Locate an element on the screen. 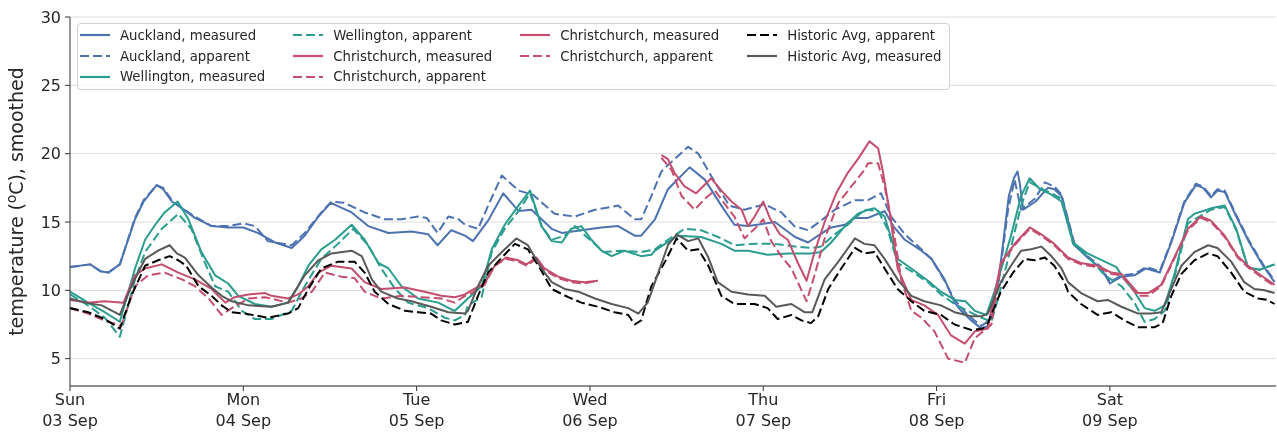 Image resolution: width=1277 pixels, height=435 pixels. x-tick-label: Tue 05 Sep is located at coordinates (416, 410).